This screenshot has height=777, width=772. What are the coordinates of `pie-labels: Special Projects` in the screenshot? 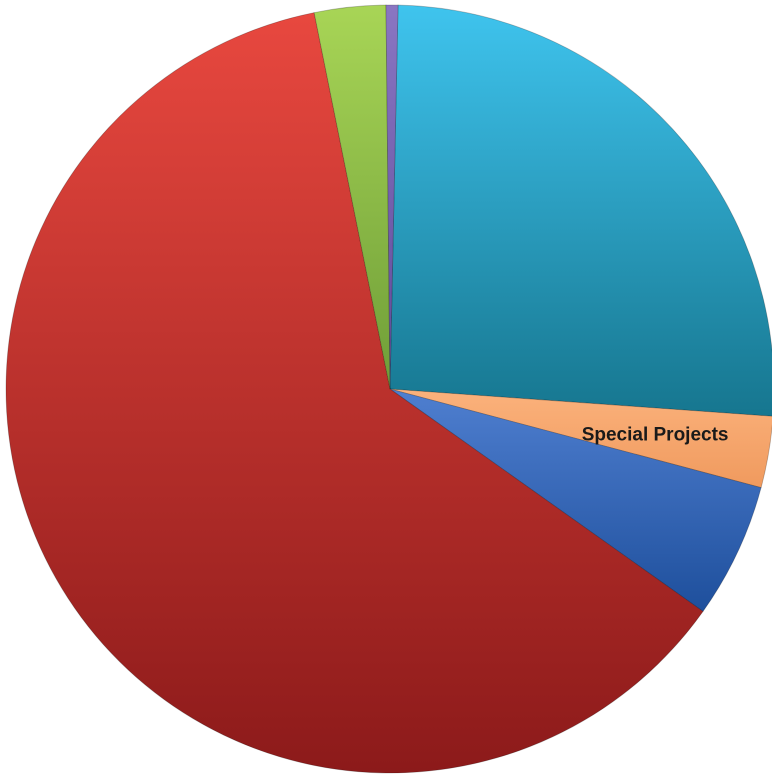 It's located at (655, 434).